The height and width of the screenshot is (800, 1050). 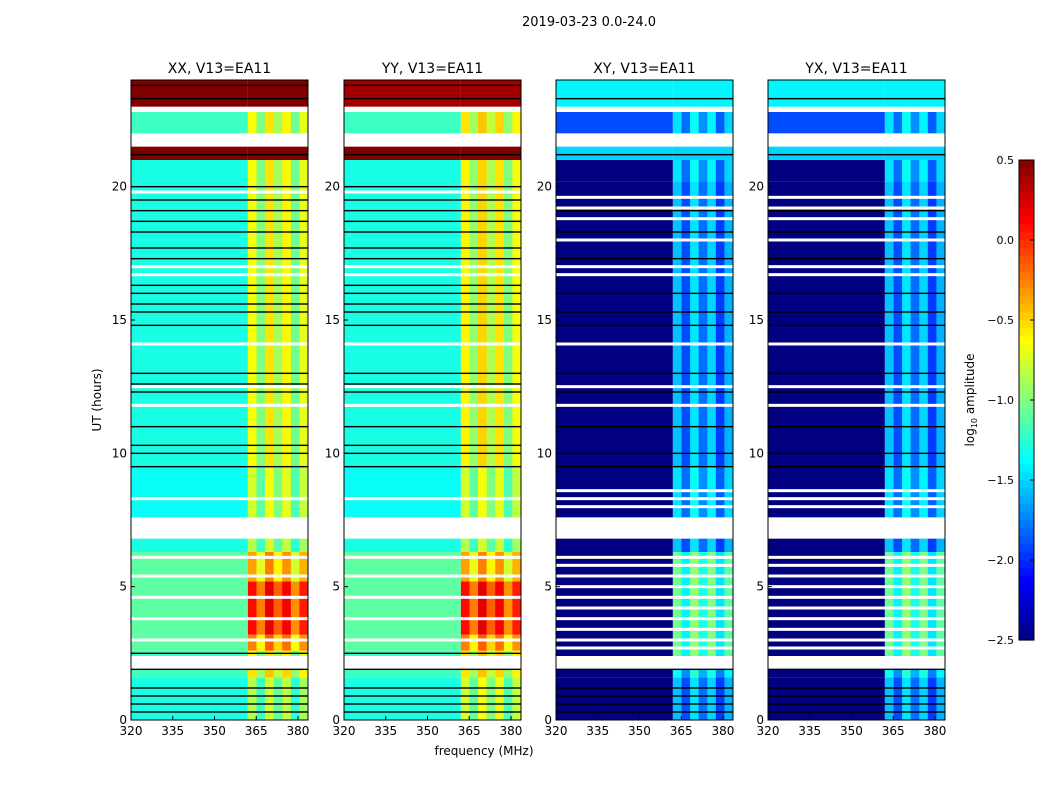 I want to click on panel-title: XY, V13=EA11, so click(x=644, y=69).